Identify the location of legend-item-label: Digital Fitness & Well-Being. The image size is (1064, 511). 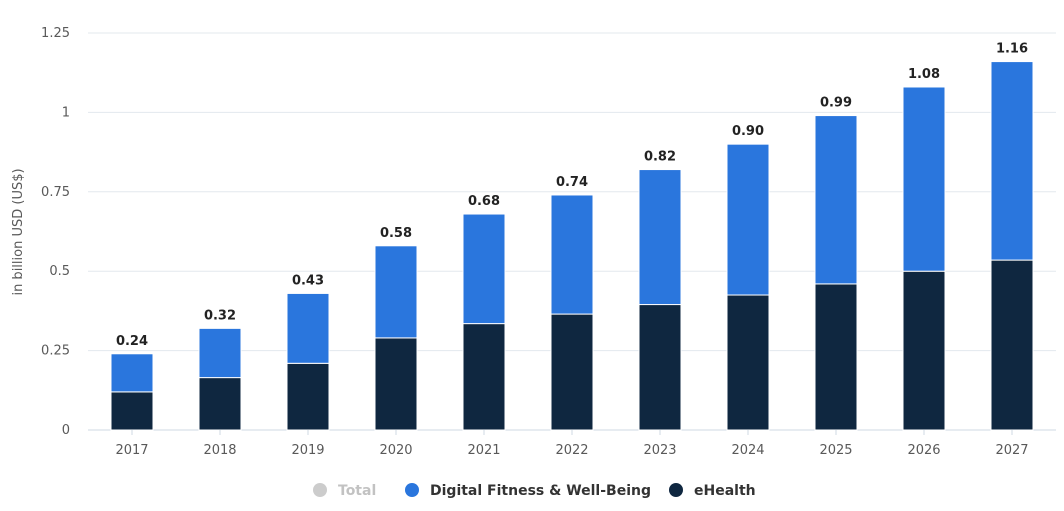
(540, 491).